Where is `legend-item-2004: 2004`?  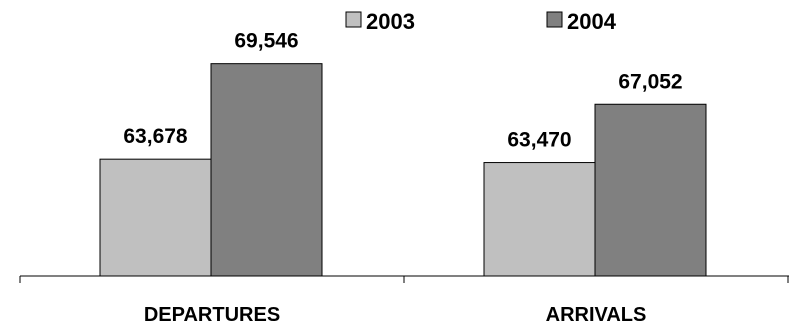
legend-item-2004: 2004 is located at coordinates (581, 21).